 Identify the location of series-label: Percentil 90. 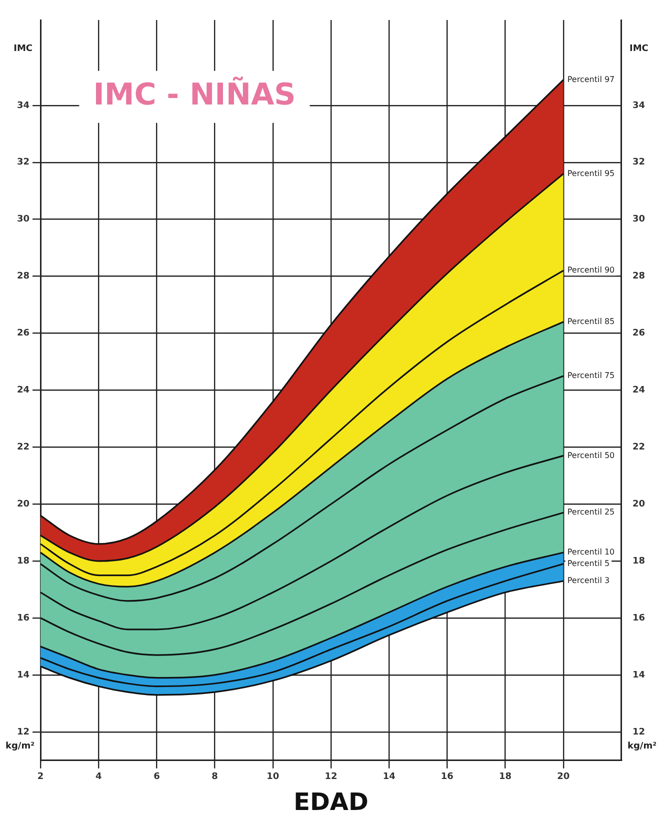
(591, 270).